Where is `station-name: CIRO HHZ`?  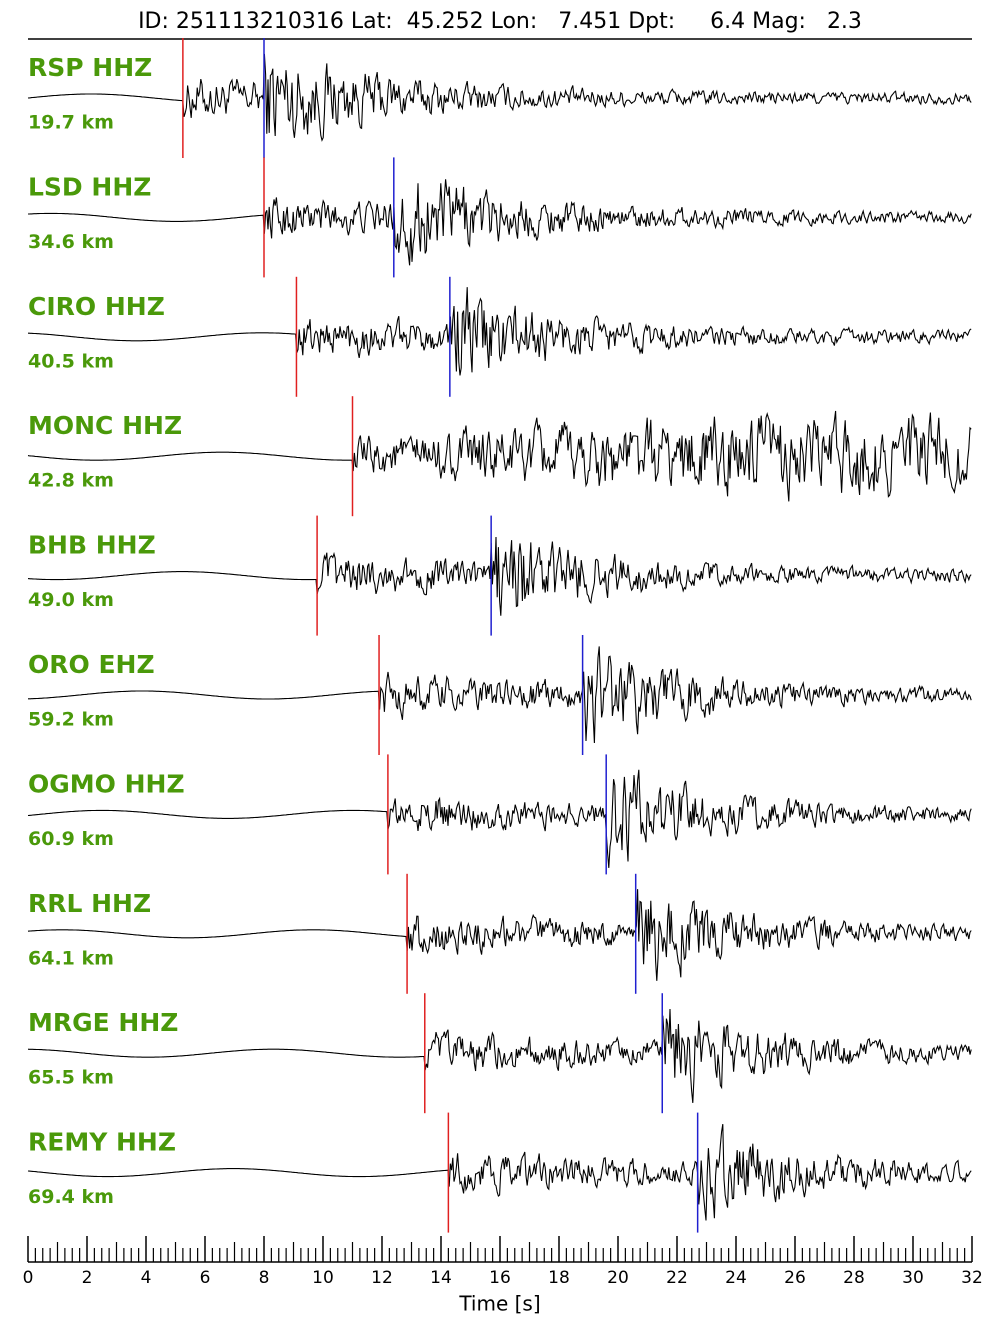 station-name: CIRO HHZ is located at coordinates (96, 306).